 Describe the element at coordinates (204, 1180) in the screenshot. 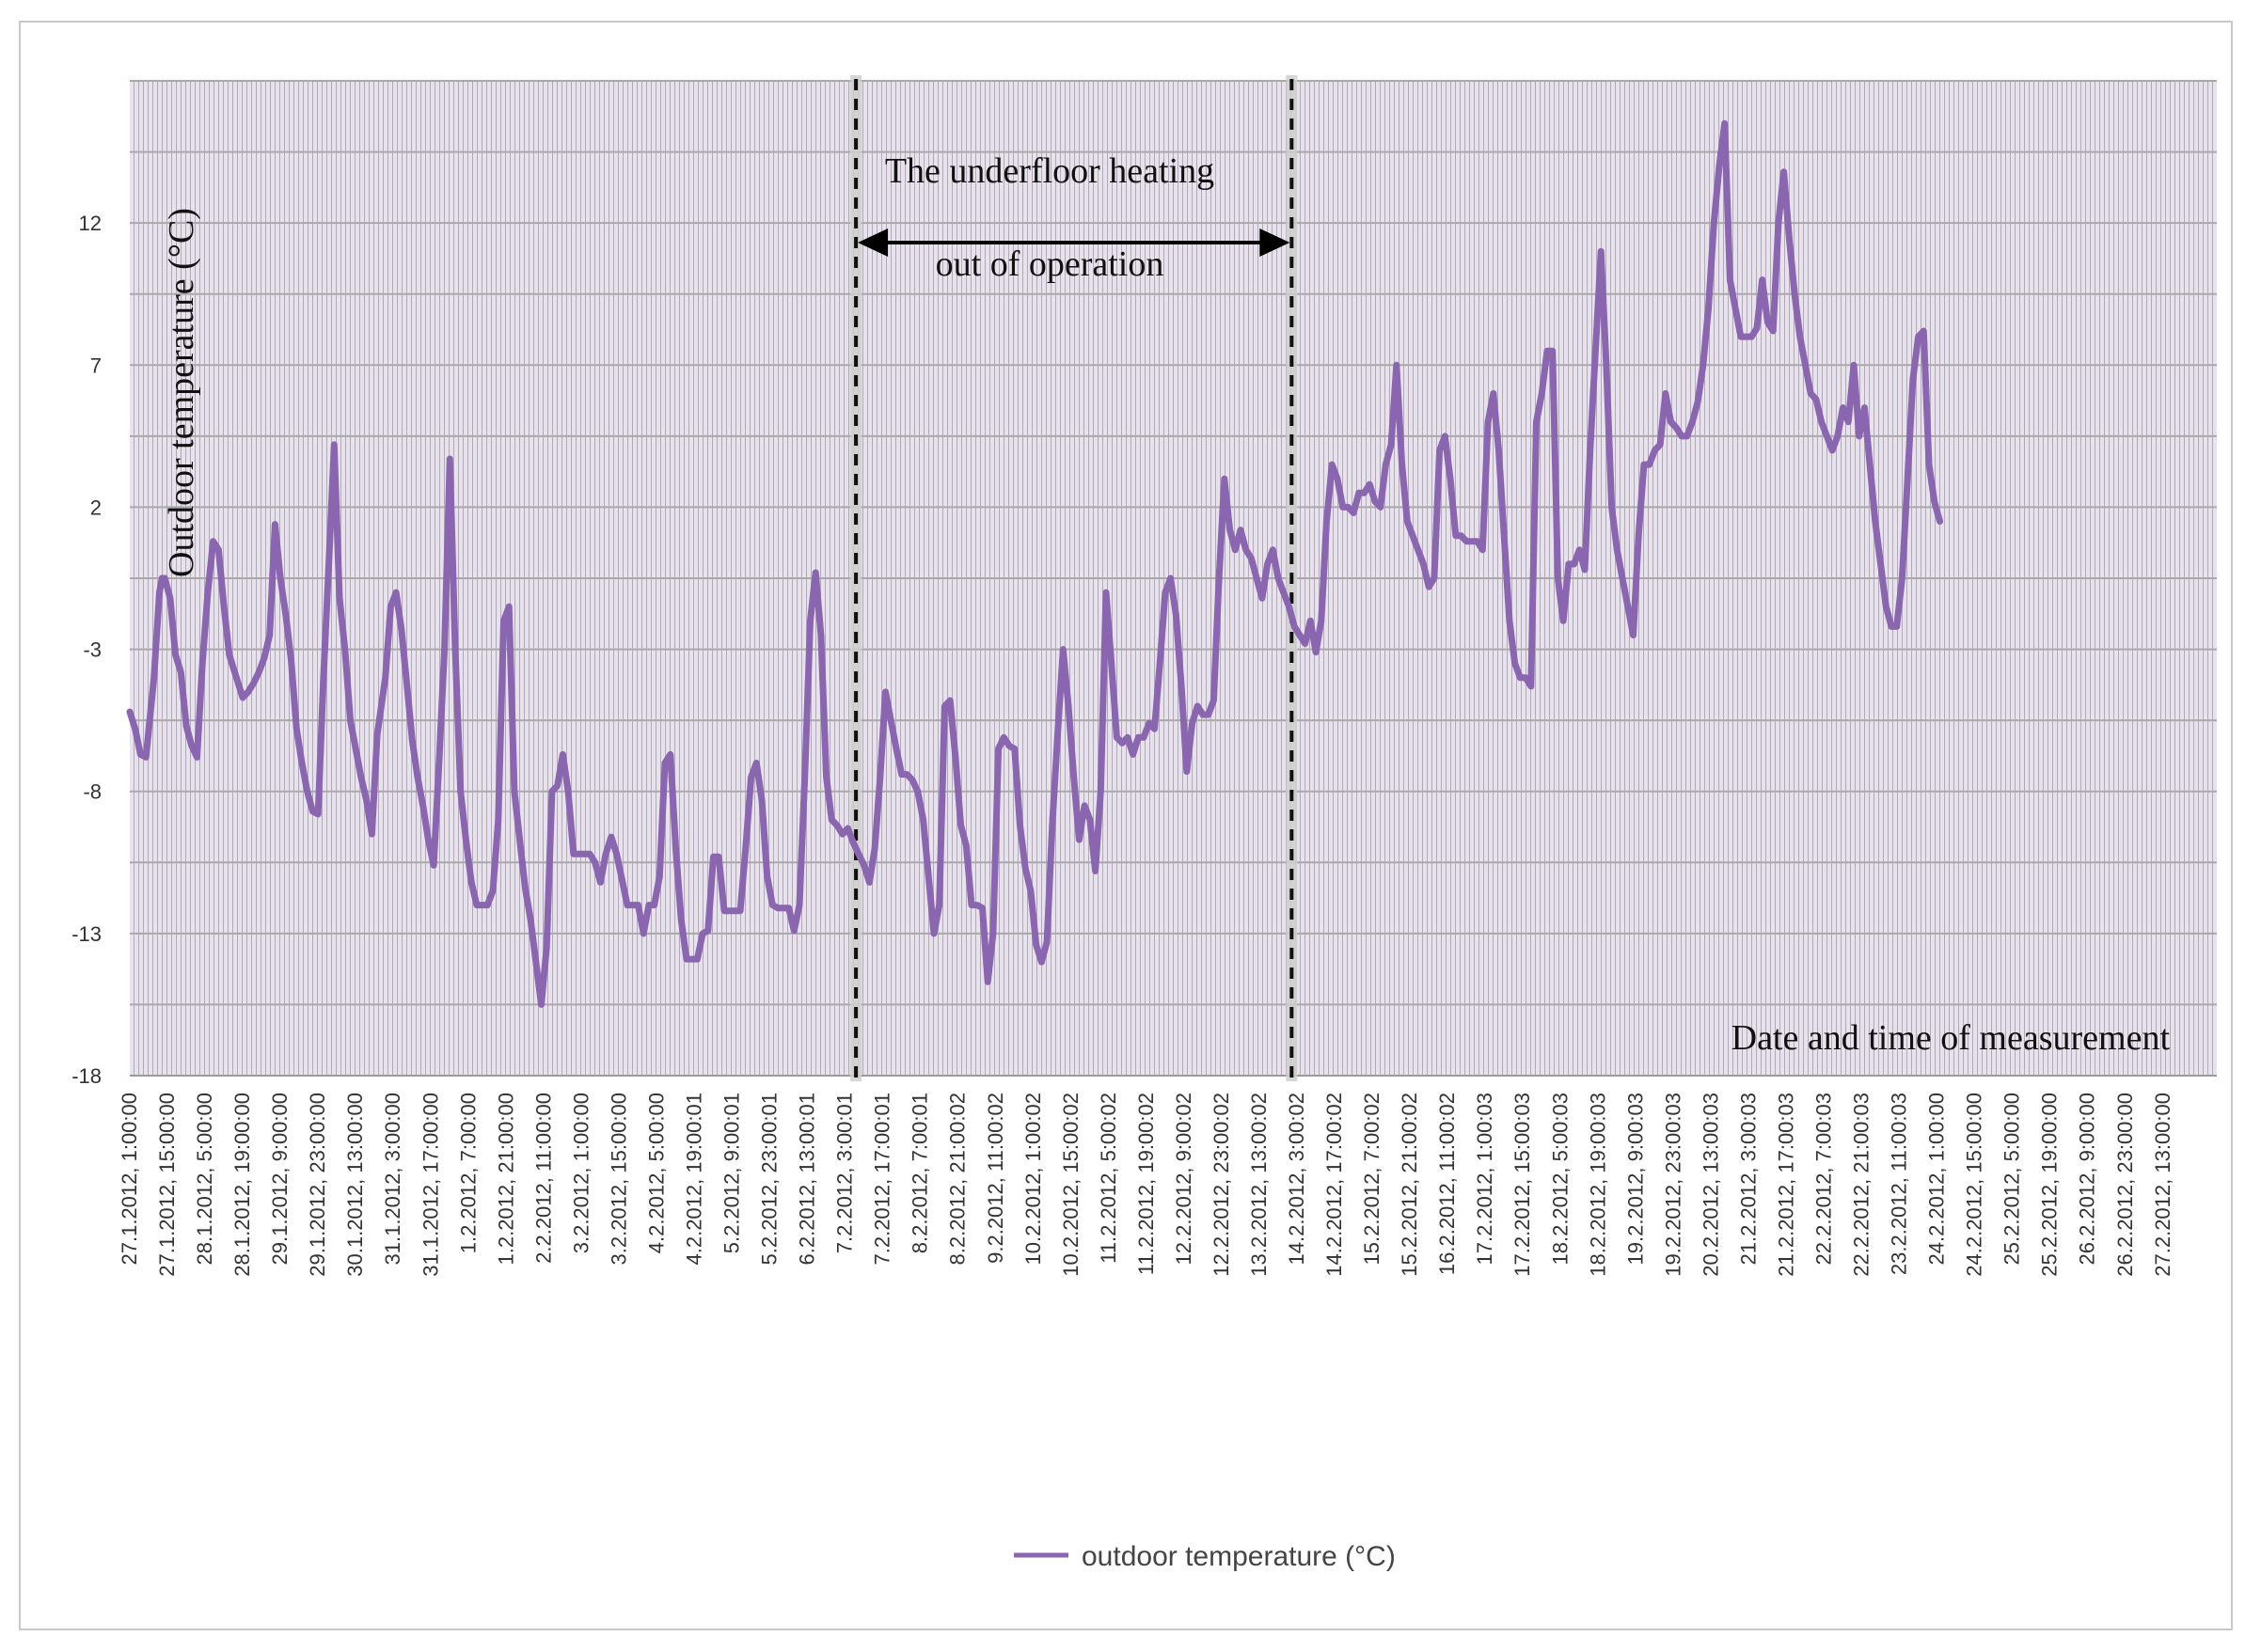

I see `x-tick-label: 28.1.2012, 5:00:00` at that location.